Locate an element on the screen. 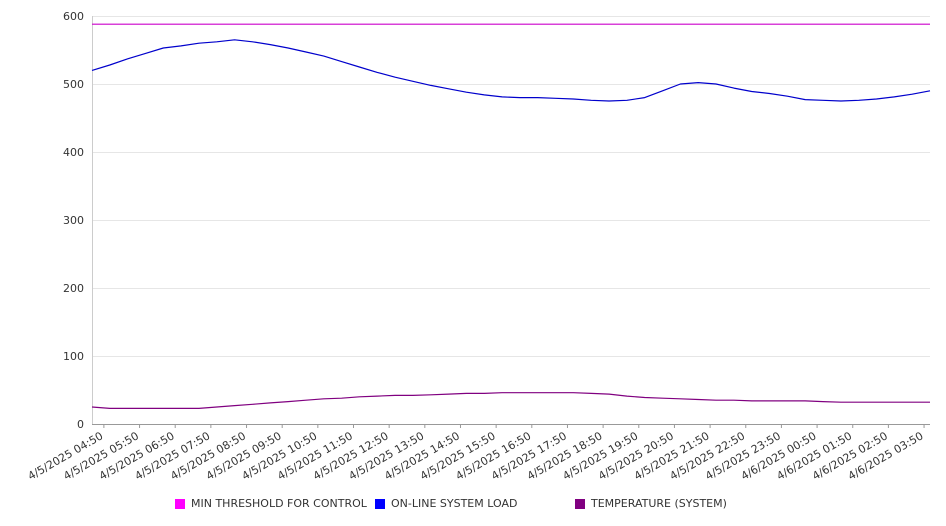  legend-swatch-system-load is located at coordinates (380, 503).